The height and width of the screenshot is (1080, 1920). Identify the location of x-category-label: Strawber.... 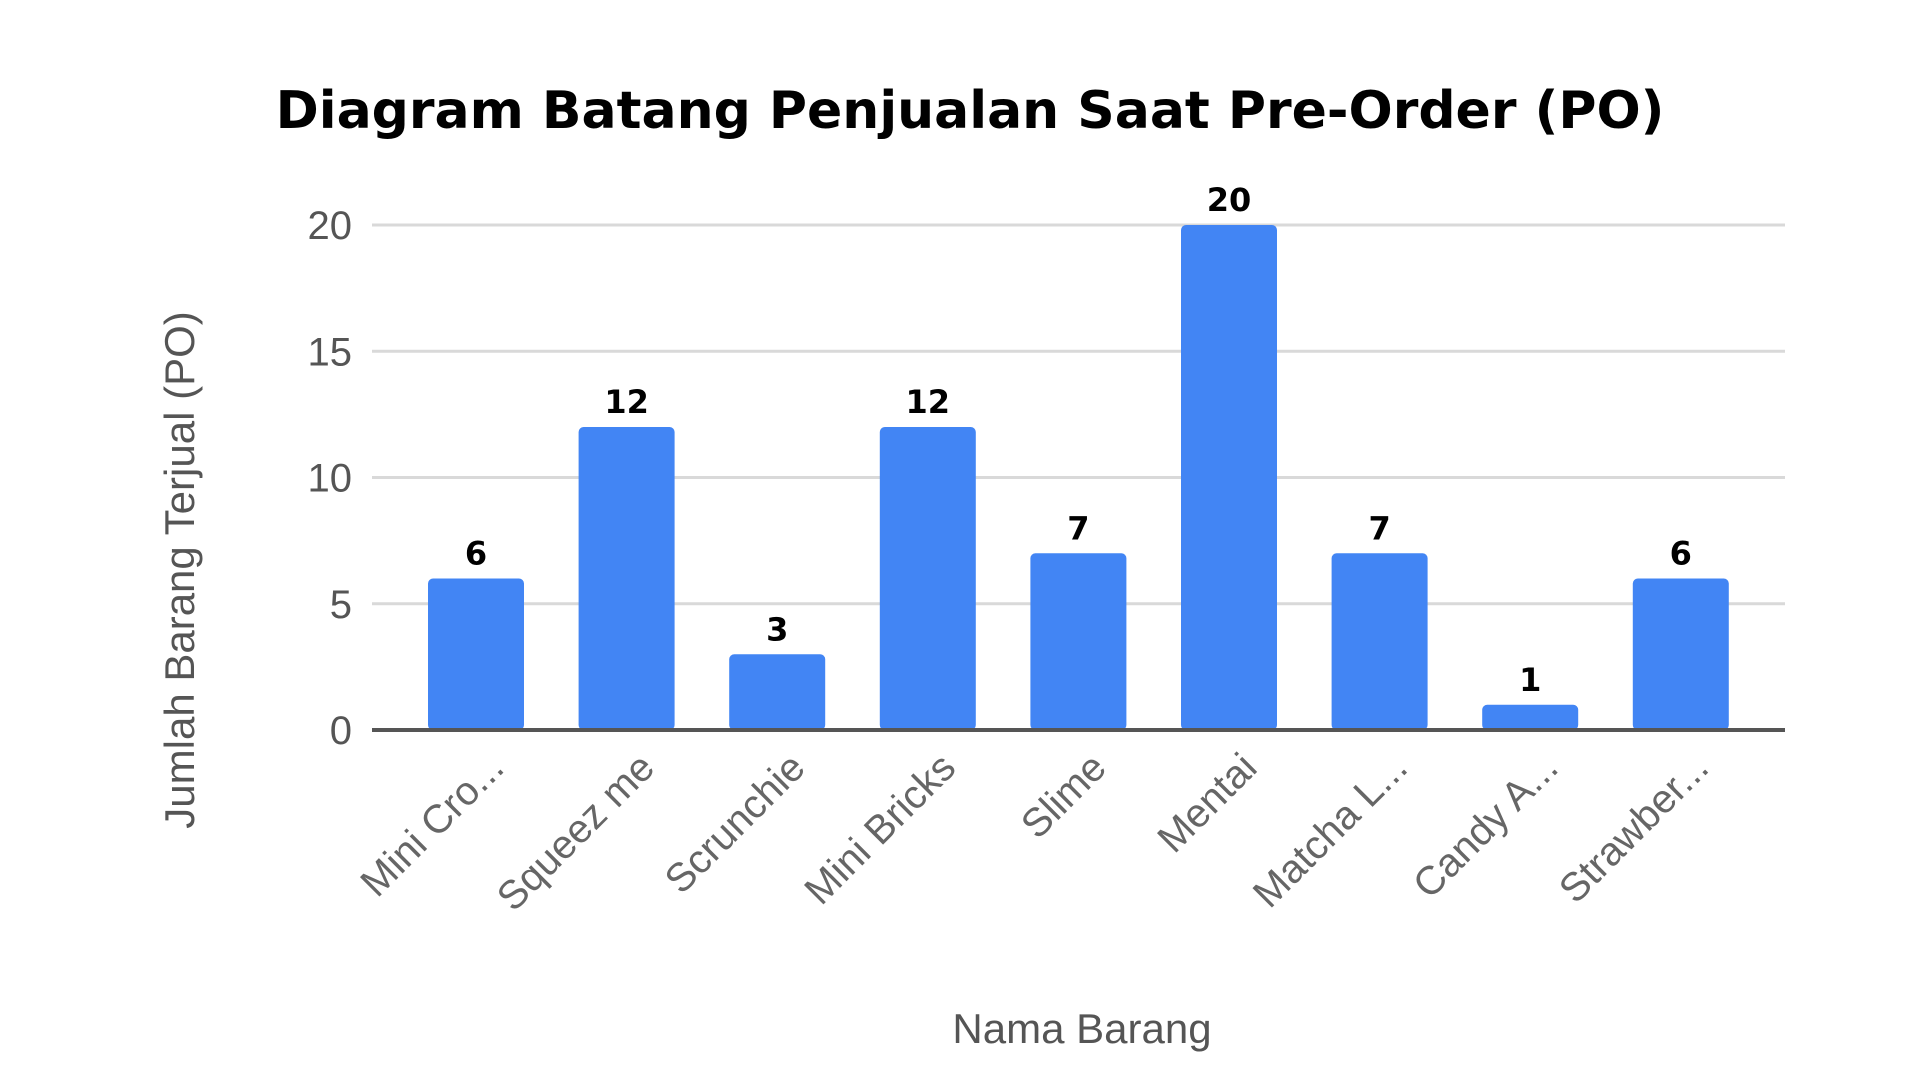
(1634, 828).